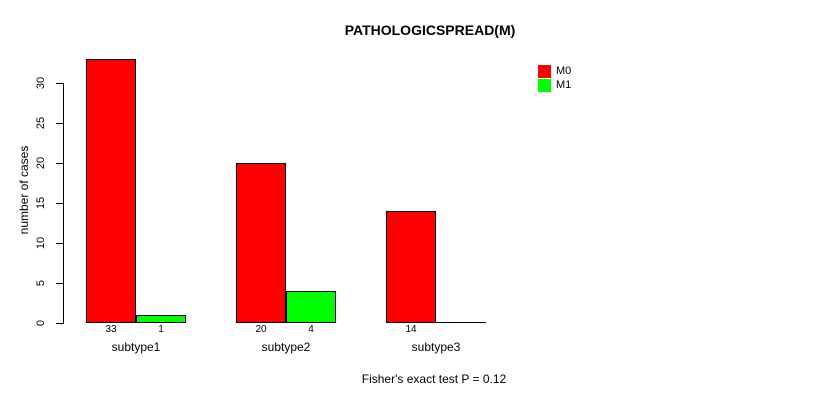 The height and width of the screenshot is (400, 840). I want to click on x-axis-category-label: subtype2, so click(286, 347).